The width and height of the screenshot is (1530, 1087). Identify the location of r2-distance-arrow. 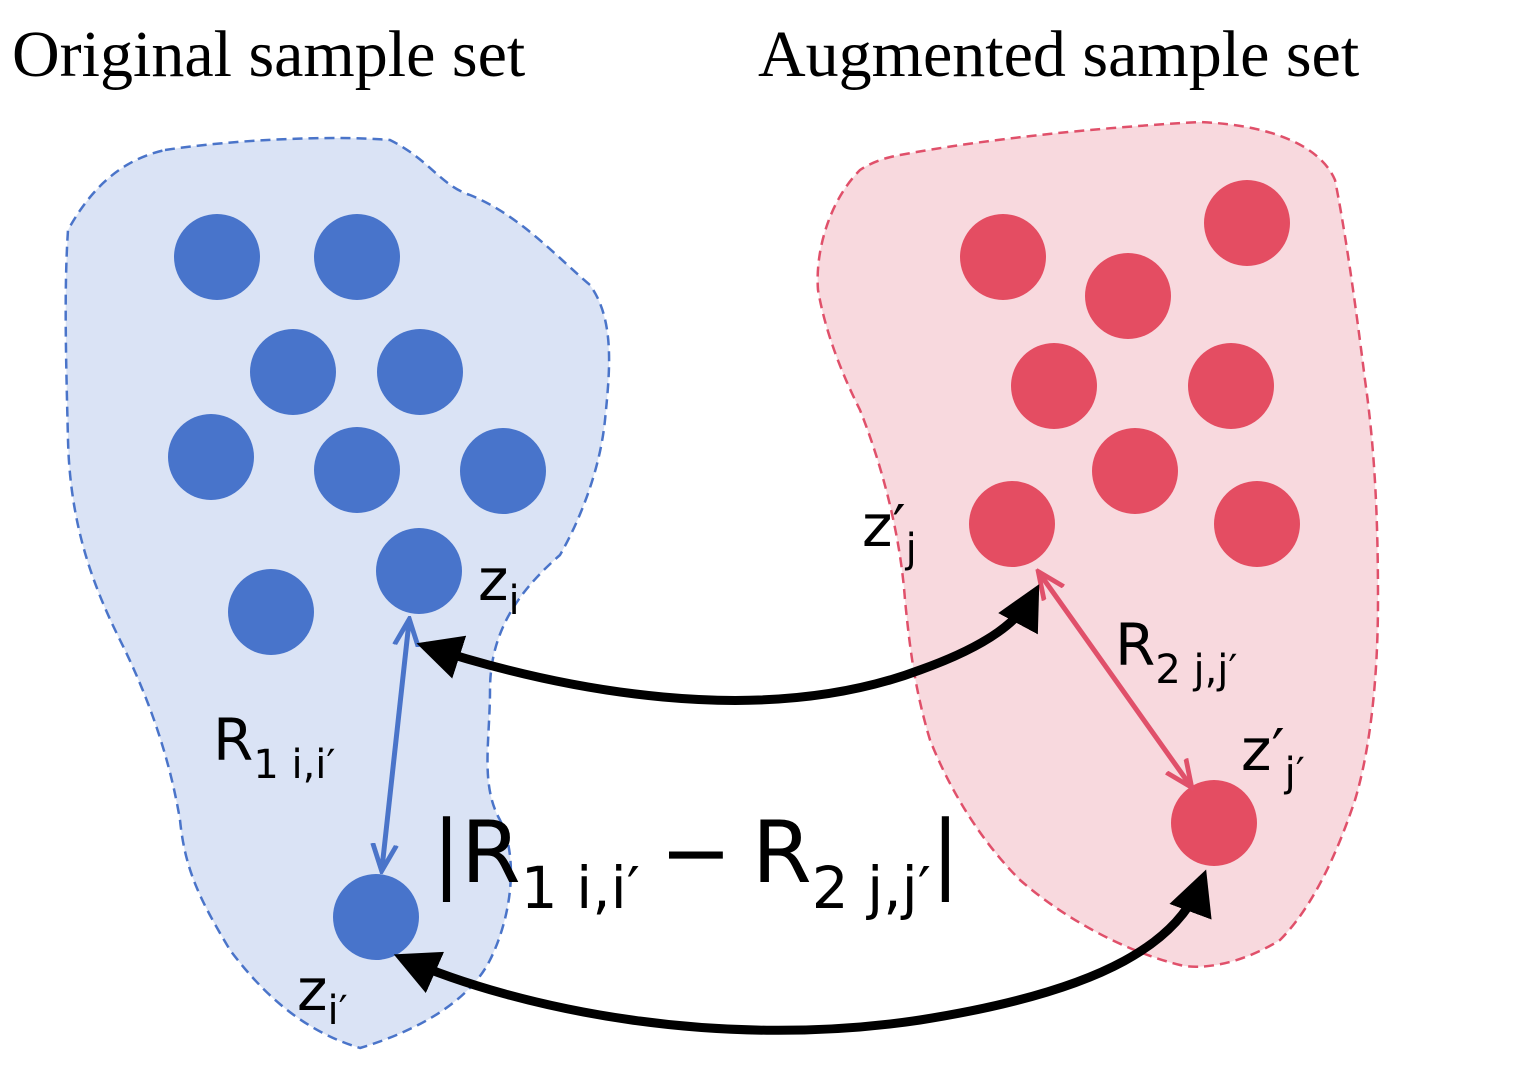
(1115, 679).